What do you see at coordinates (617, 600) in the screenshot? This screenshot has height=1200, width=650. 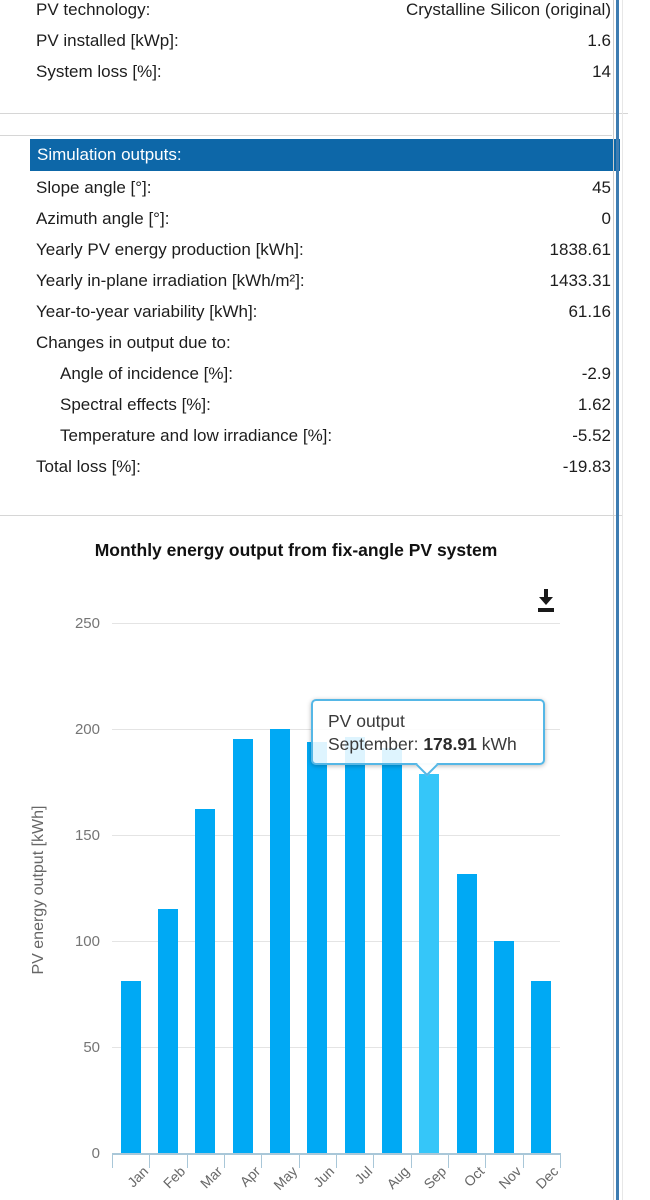 I see `scrollbar-thumb` at bounding box center [617, 600].